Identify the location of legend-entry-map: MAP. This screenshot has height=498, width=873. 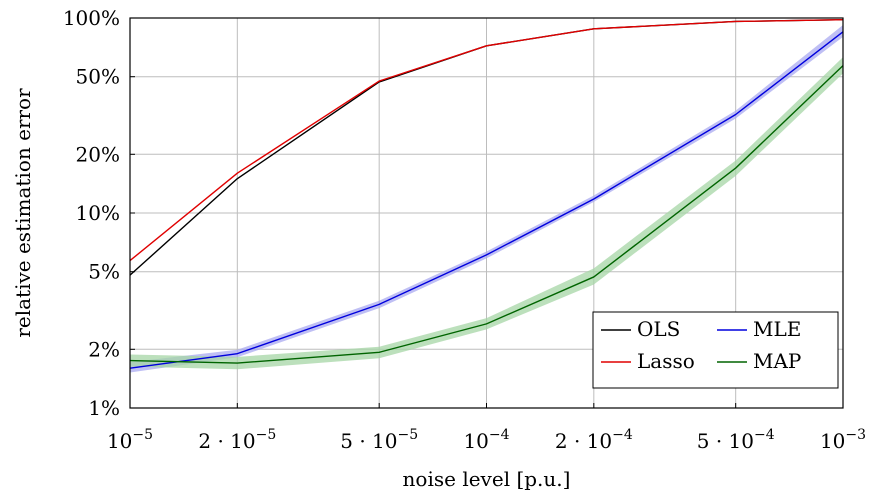
(759, 361).